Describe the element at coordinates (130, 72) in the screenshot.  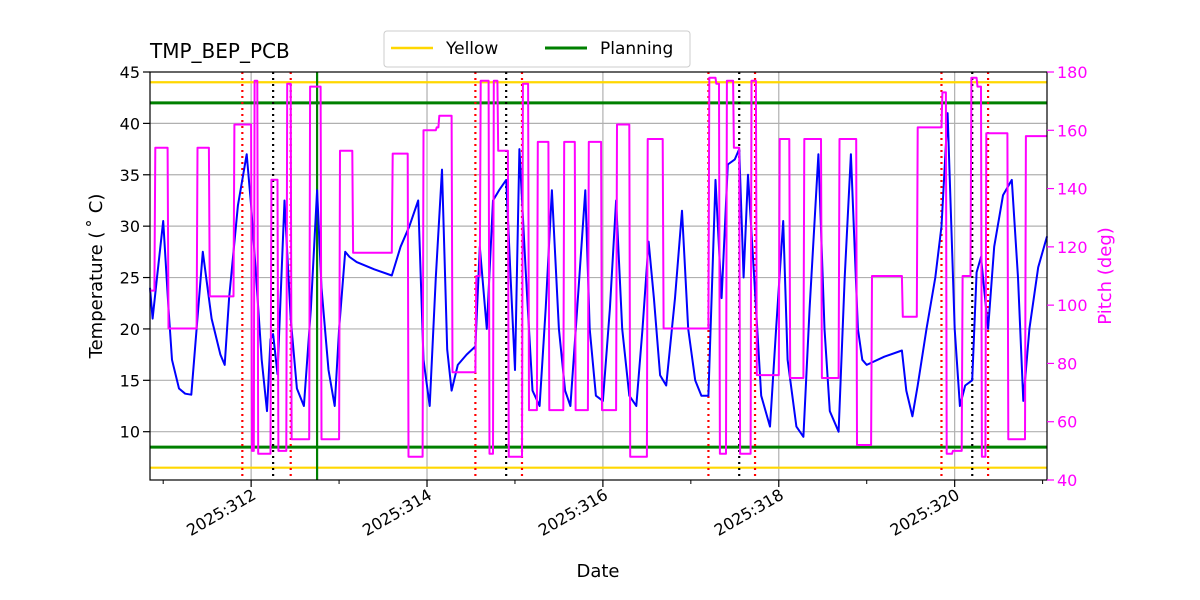
I see `y-tick-label: 45` at that location.